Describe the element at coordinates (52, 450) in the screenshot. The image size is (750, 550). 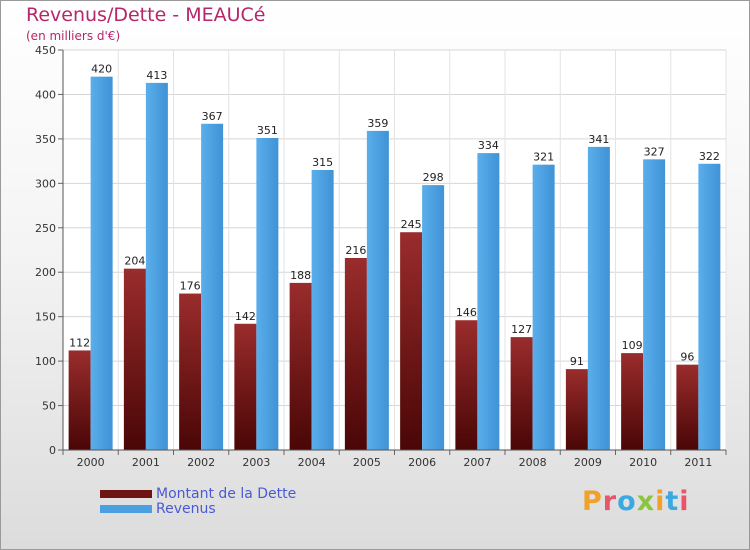
I see `y-tick-label: 0` at that location.